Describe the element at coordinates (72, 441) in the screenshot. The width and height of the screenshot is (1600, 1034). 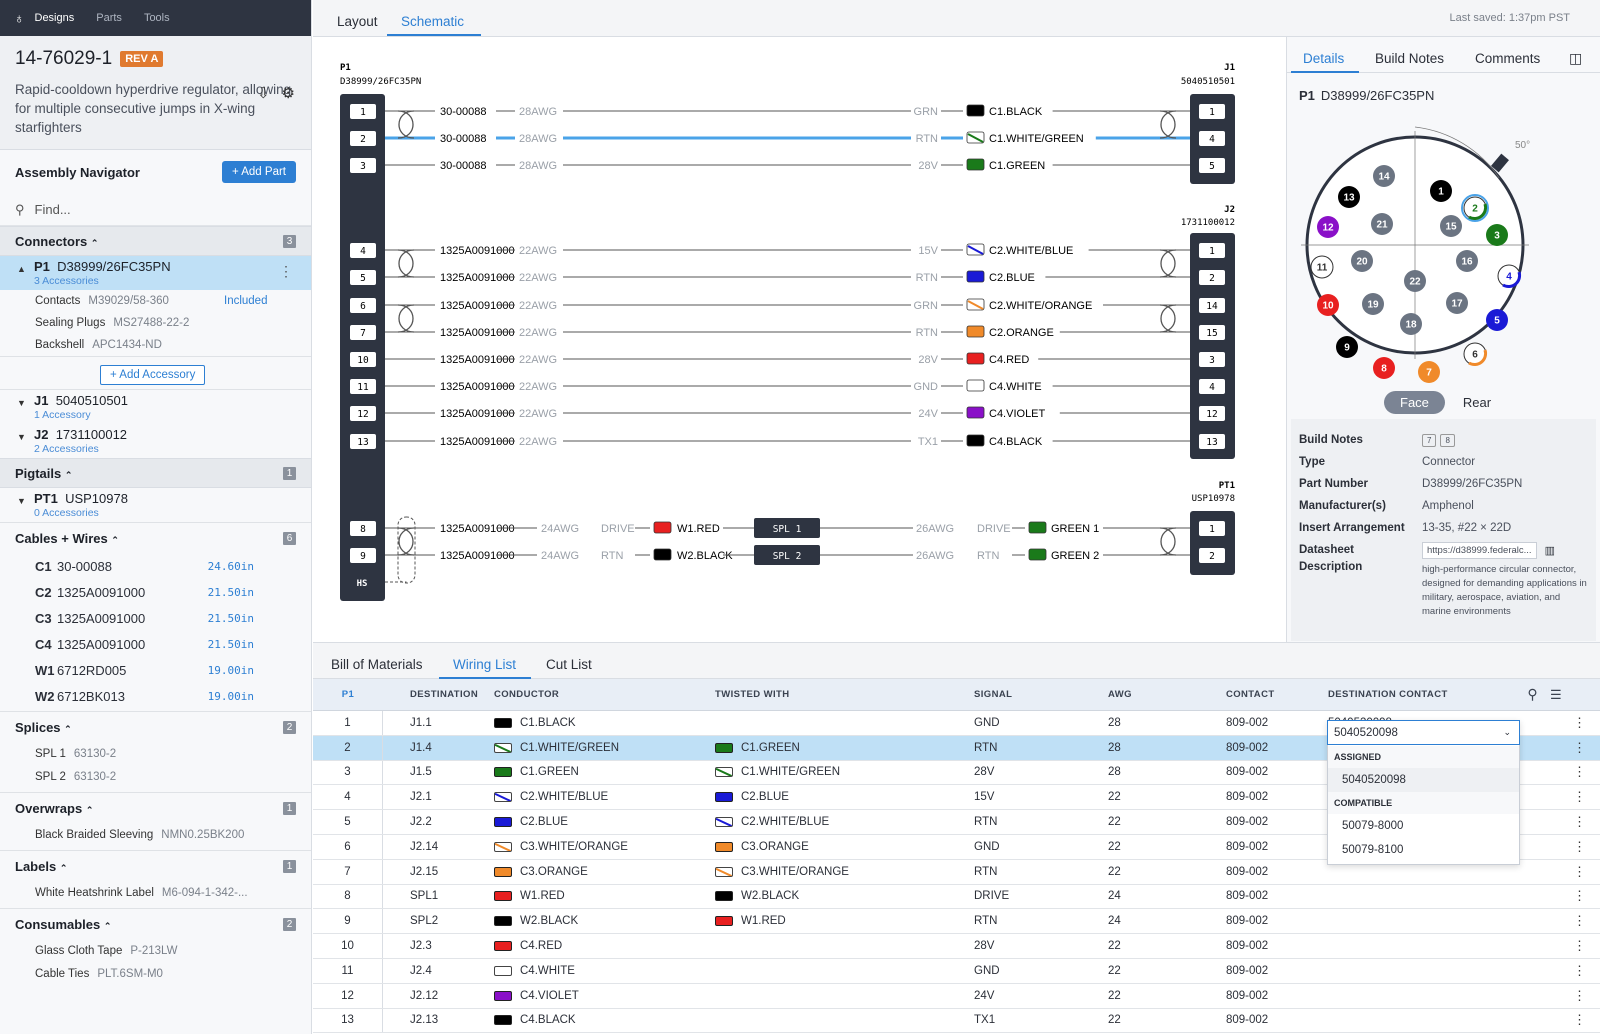
I see `connector-item-j2: ▼ J2 1731100012 2 Accessories` at that location.